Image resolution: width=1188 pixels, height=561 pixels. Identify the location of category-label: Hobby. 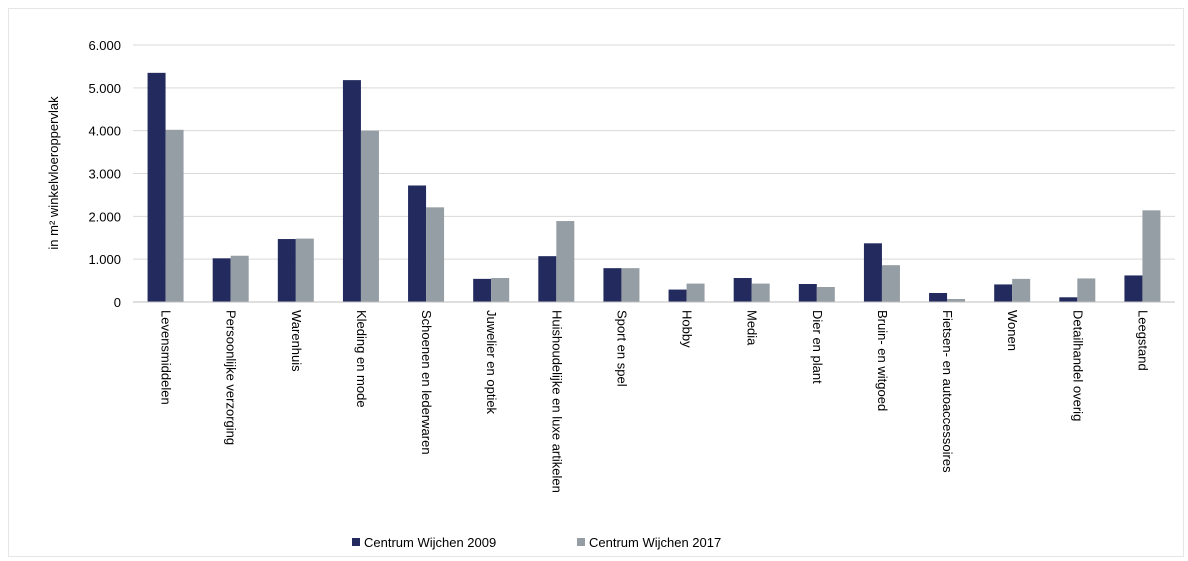
(687, 329).